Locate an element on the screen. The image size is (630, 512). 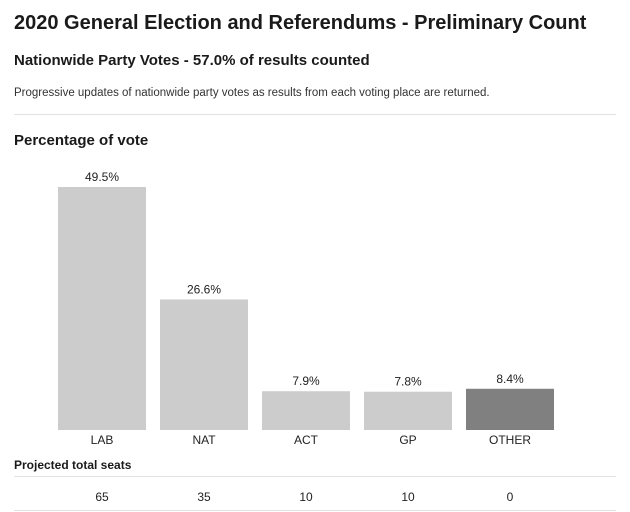
seats-divider is located at coordinates (315, 476).